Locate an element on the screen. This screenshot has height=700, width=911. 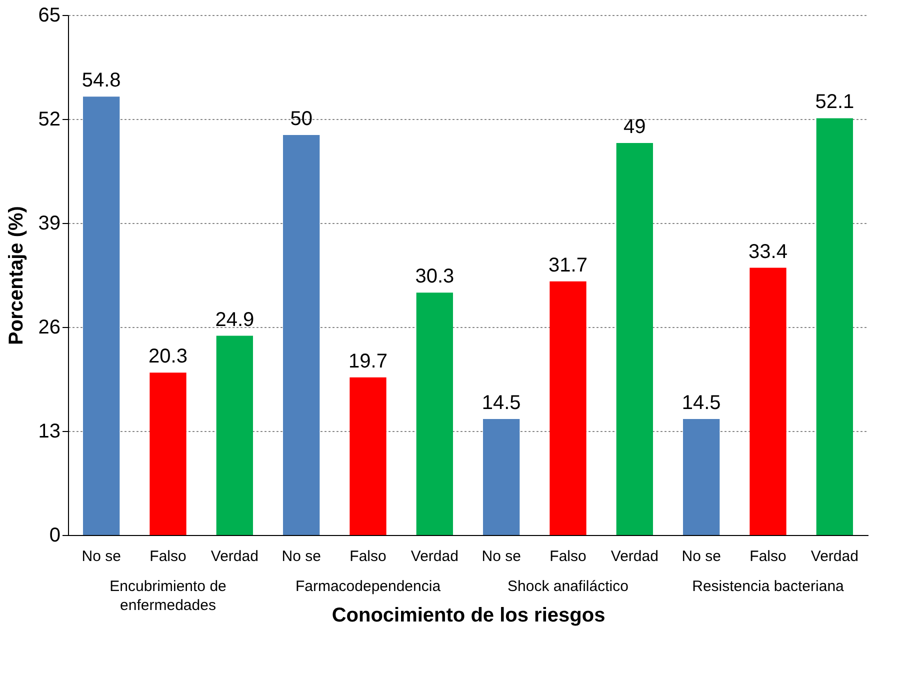
data-label: 19.7 is located at coordinates (368, 361).